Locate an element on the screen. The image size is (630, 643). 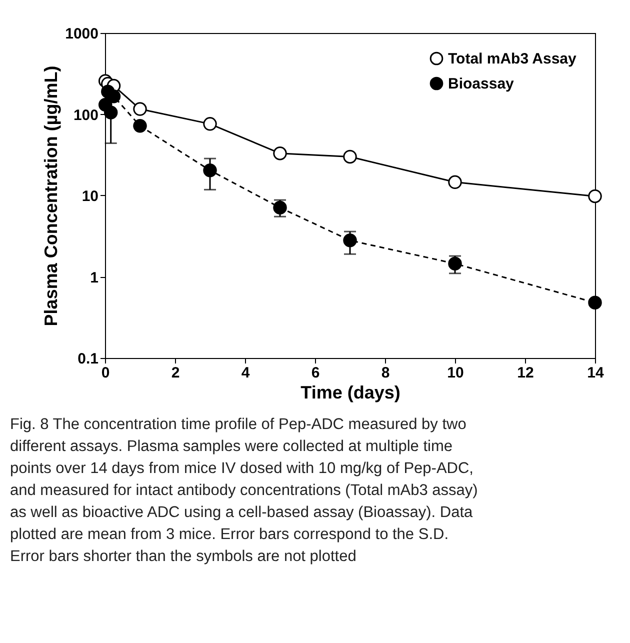
y-tick-label: 1000 is located at coordinates (81, 34).